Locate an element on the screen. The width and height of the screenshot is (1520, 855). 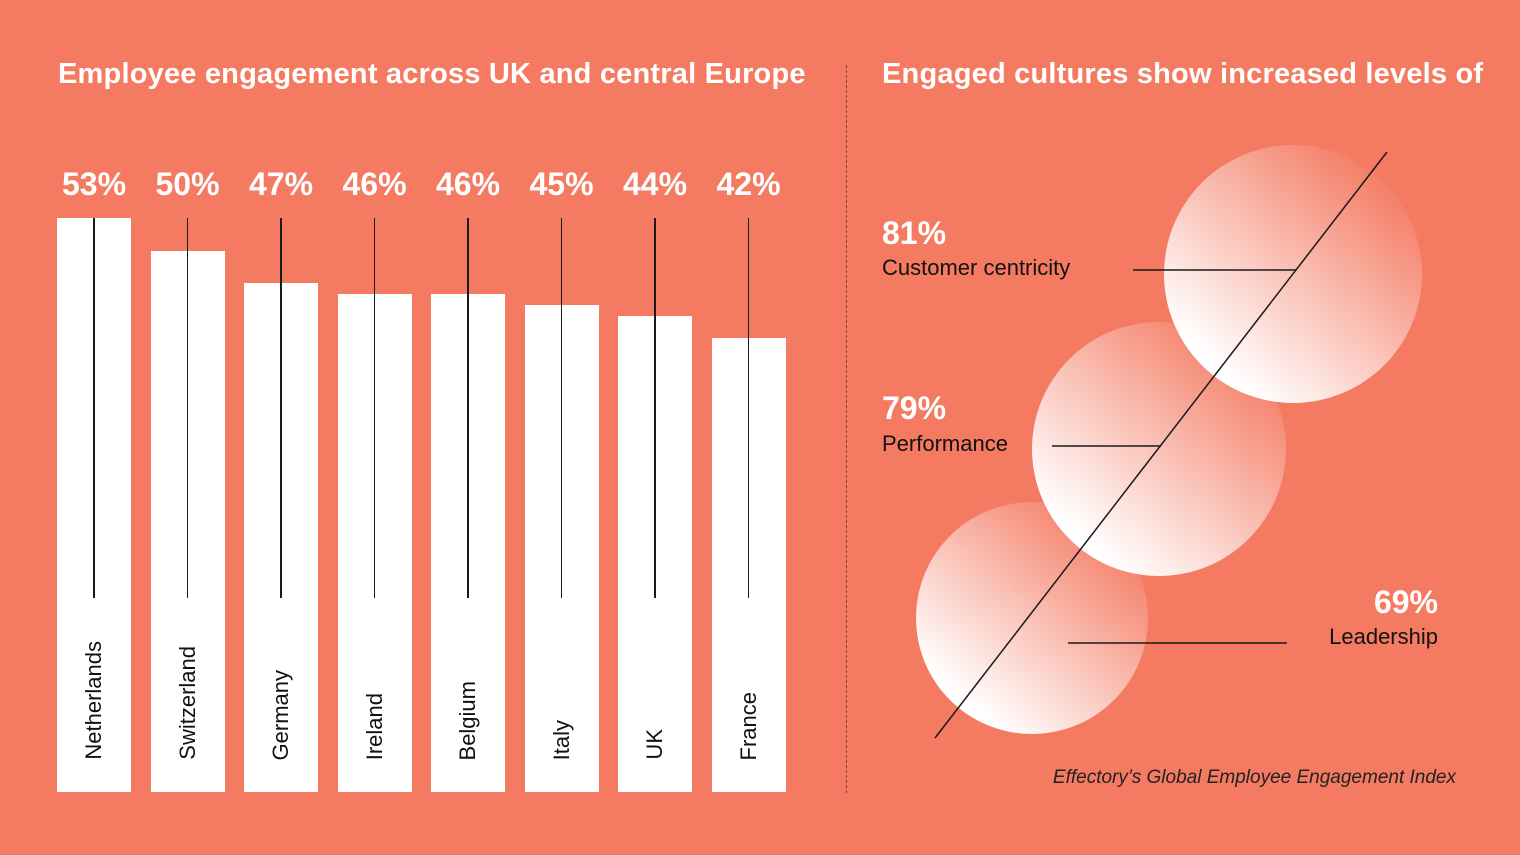
bar-value-label: 53% is located at coordinates (94, 184).